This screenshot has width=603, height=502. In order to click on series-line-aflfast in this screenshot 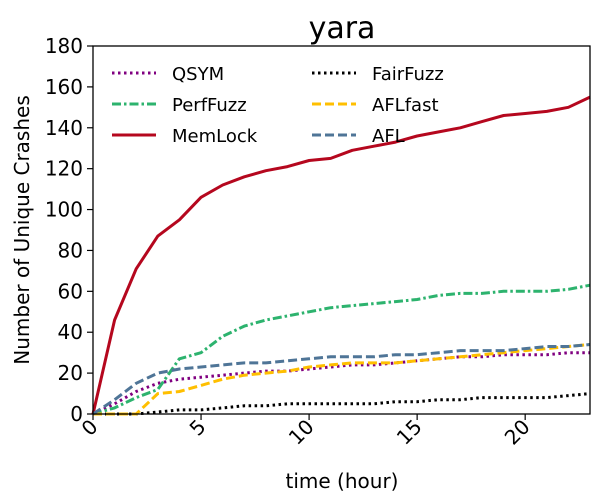, I will do `click(342, 379)`.